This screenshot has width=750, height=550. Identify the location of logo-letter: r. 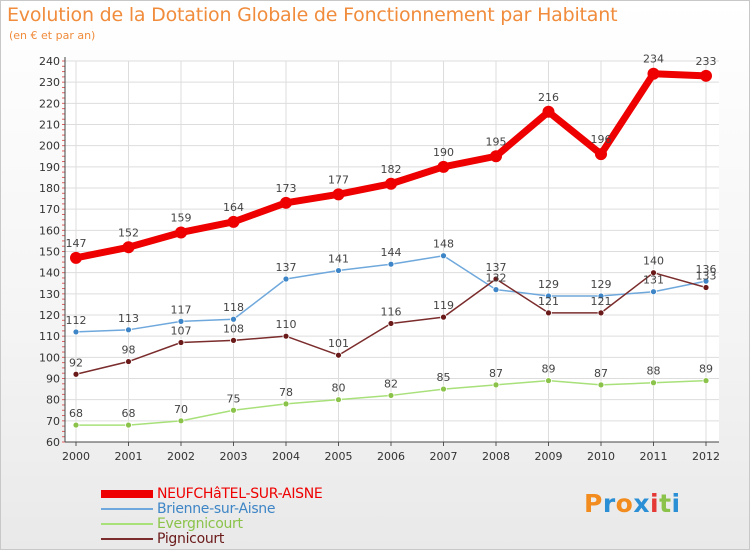
(609, 503).